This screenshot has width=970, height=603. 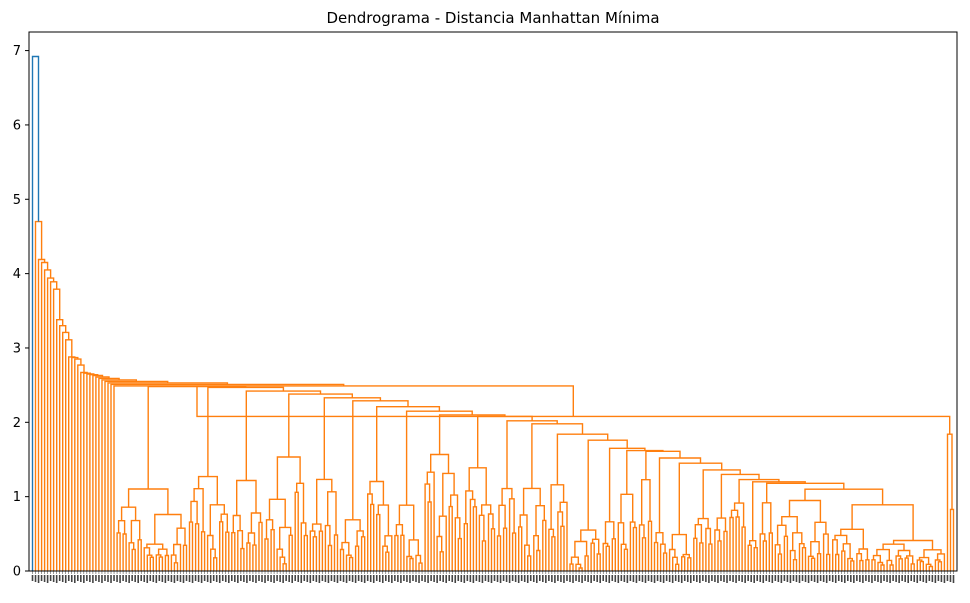 I want to click on y-tick-label: 3, so click(x=17, y=348).